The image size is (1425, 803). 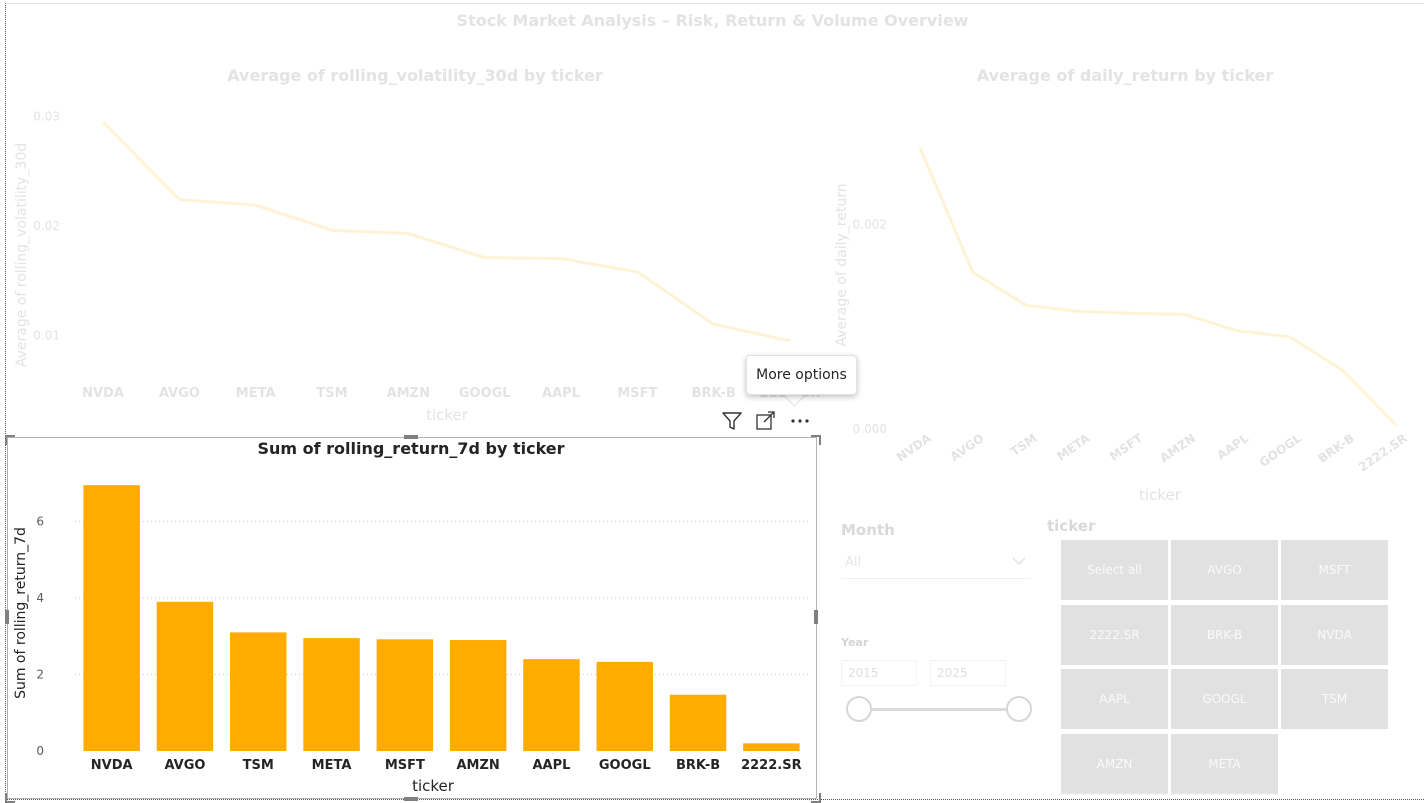 I want to click on bar-msft, so click(x=405, y=695).